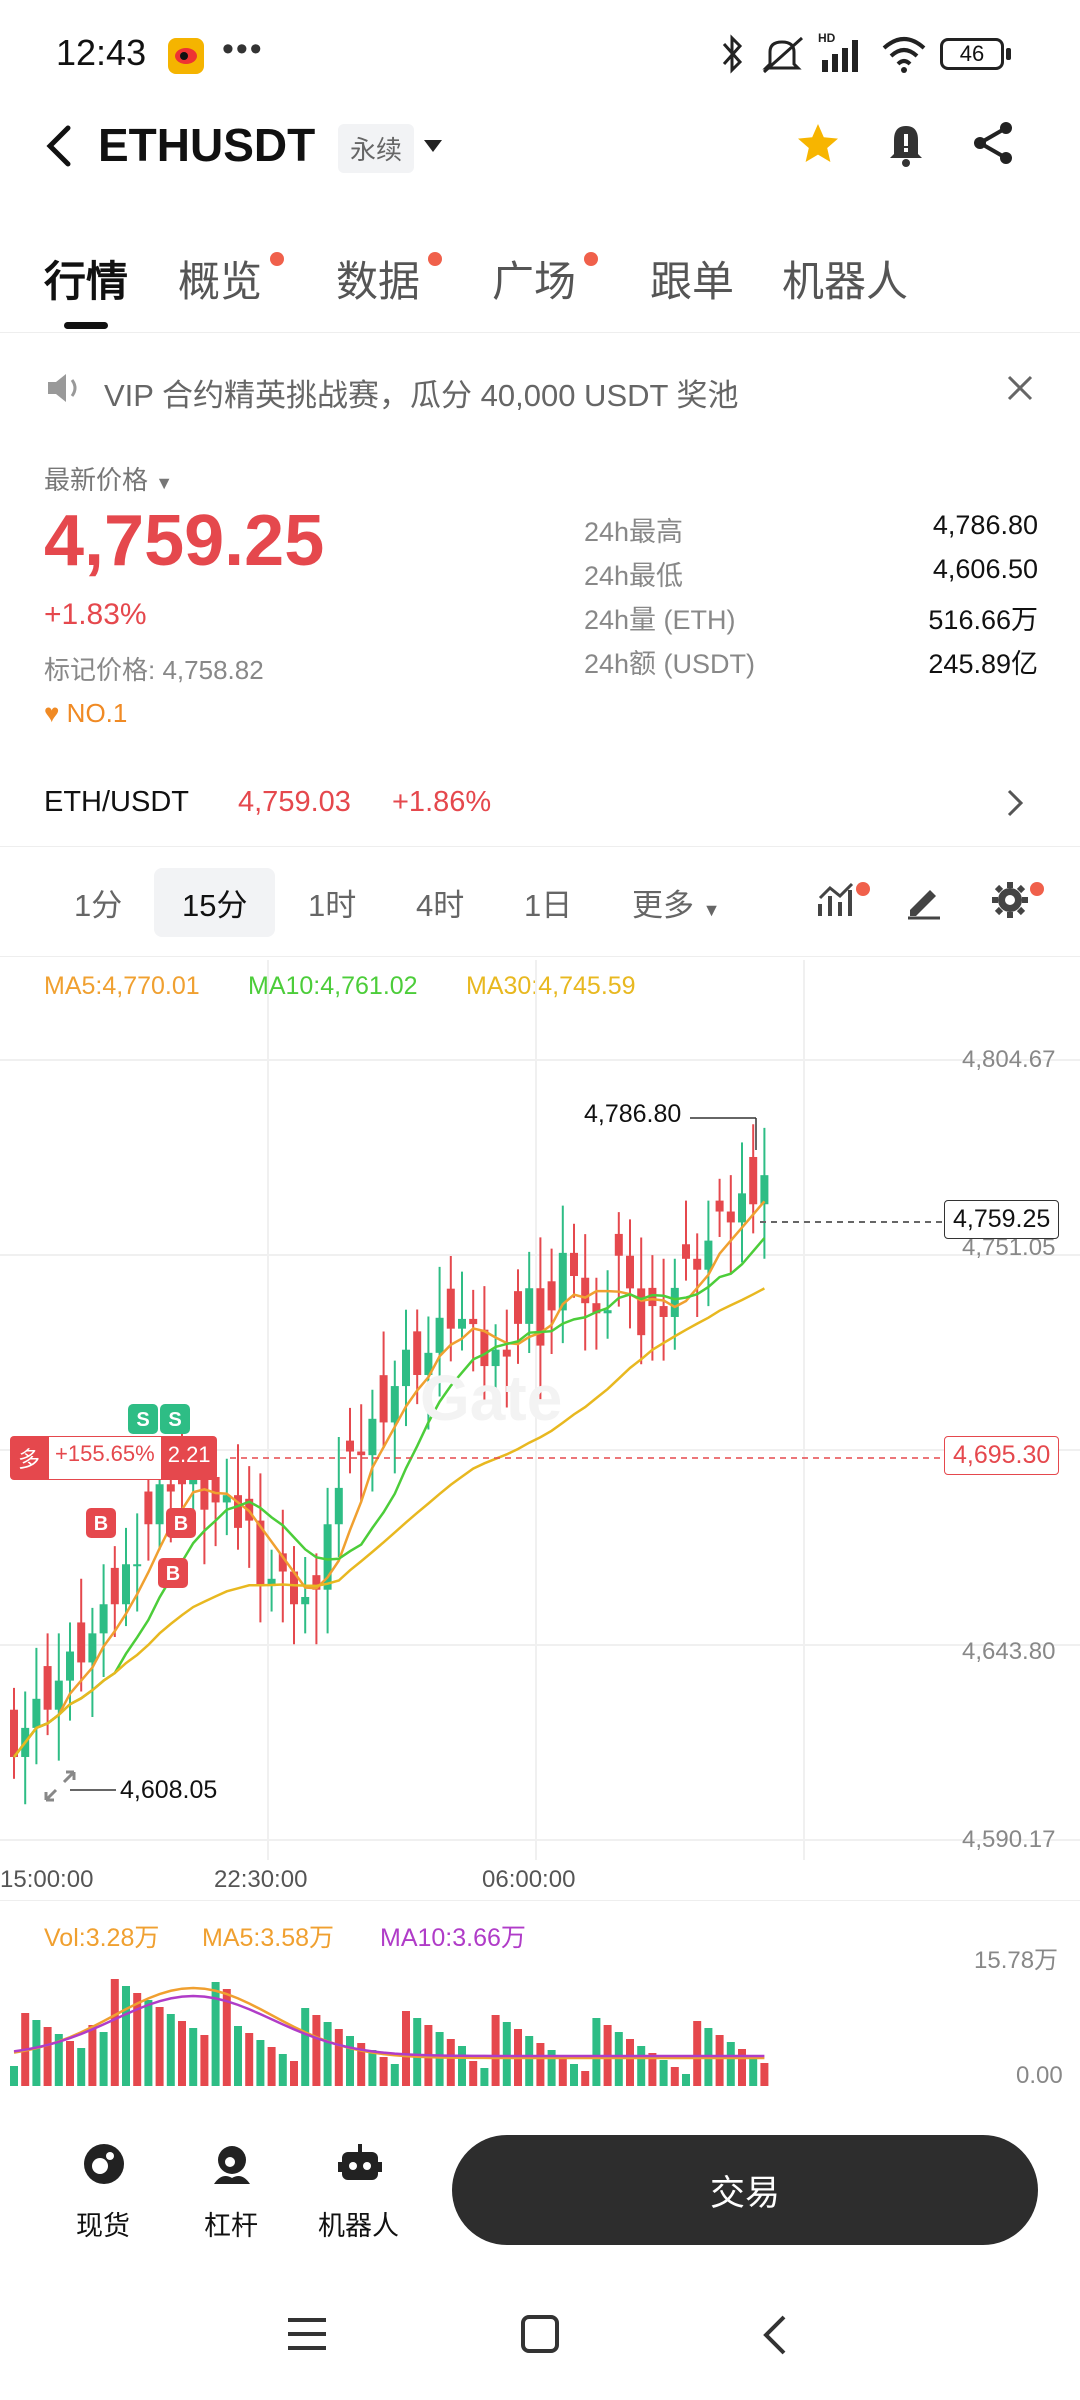 The height and width of the screenshot is (2400, 1080). I want to click on battery-tip, so click(1008, 54).